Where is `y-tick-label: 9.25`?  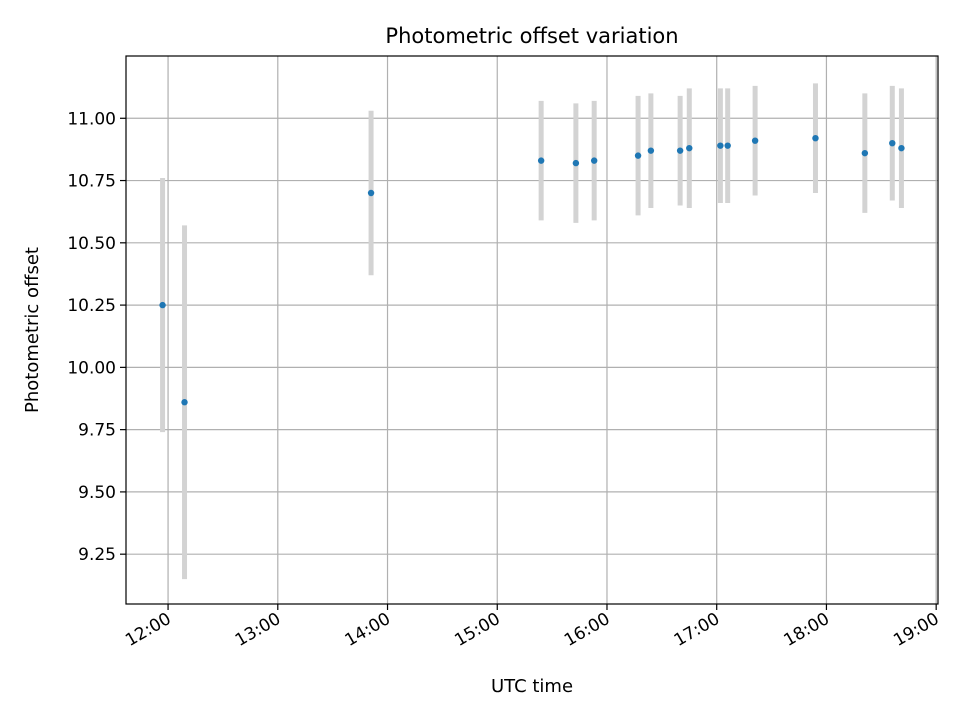
y-tick-label: 9.25 is located at coordinates (97, 555).